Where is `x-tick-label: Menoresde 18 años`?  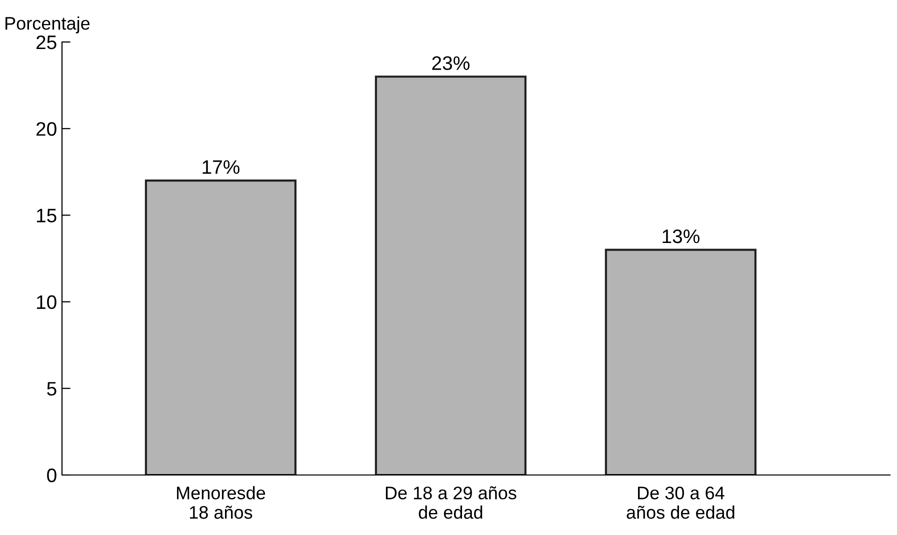 x-tick-label: Menoresde 18 años is located at coordinates (221, 502).